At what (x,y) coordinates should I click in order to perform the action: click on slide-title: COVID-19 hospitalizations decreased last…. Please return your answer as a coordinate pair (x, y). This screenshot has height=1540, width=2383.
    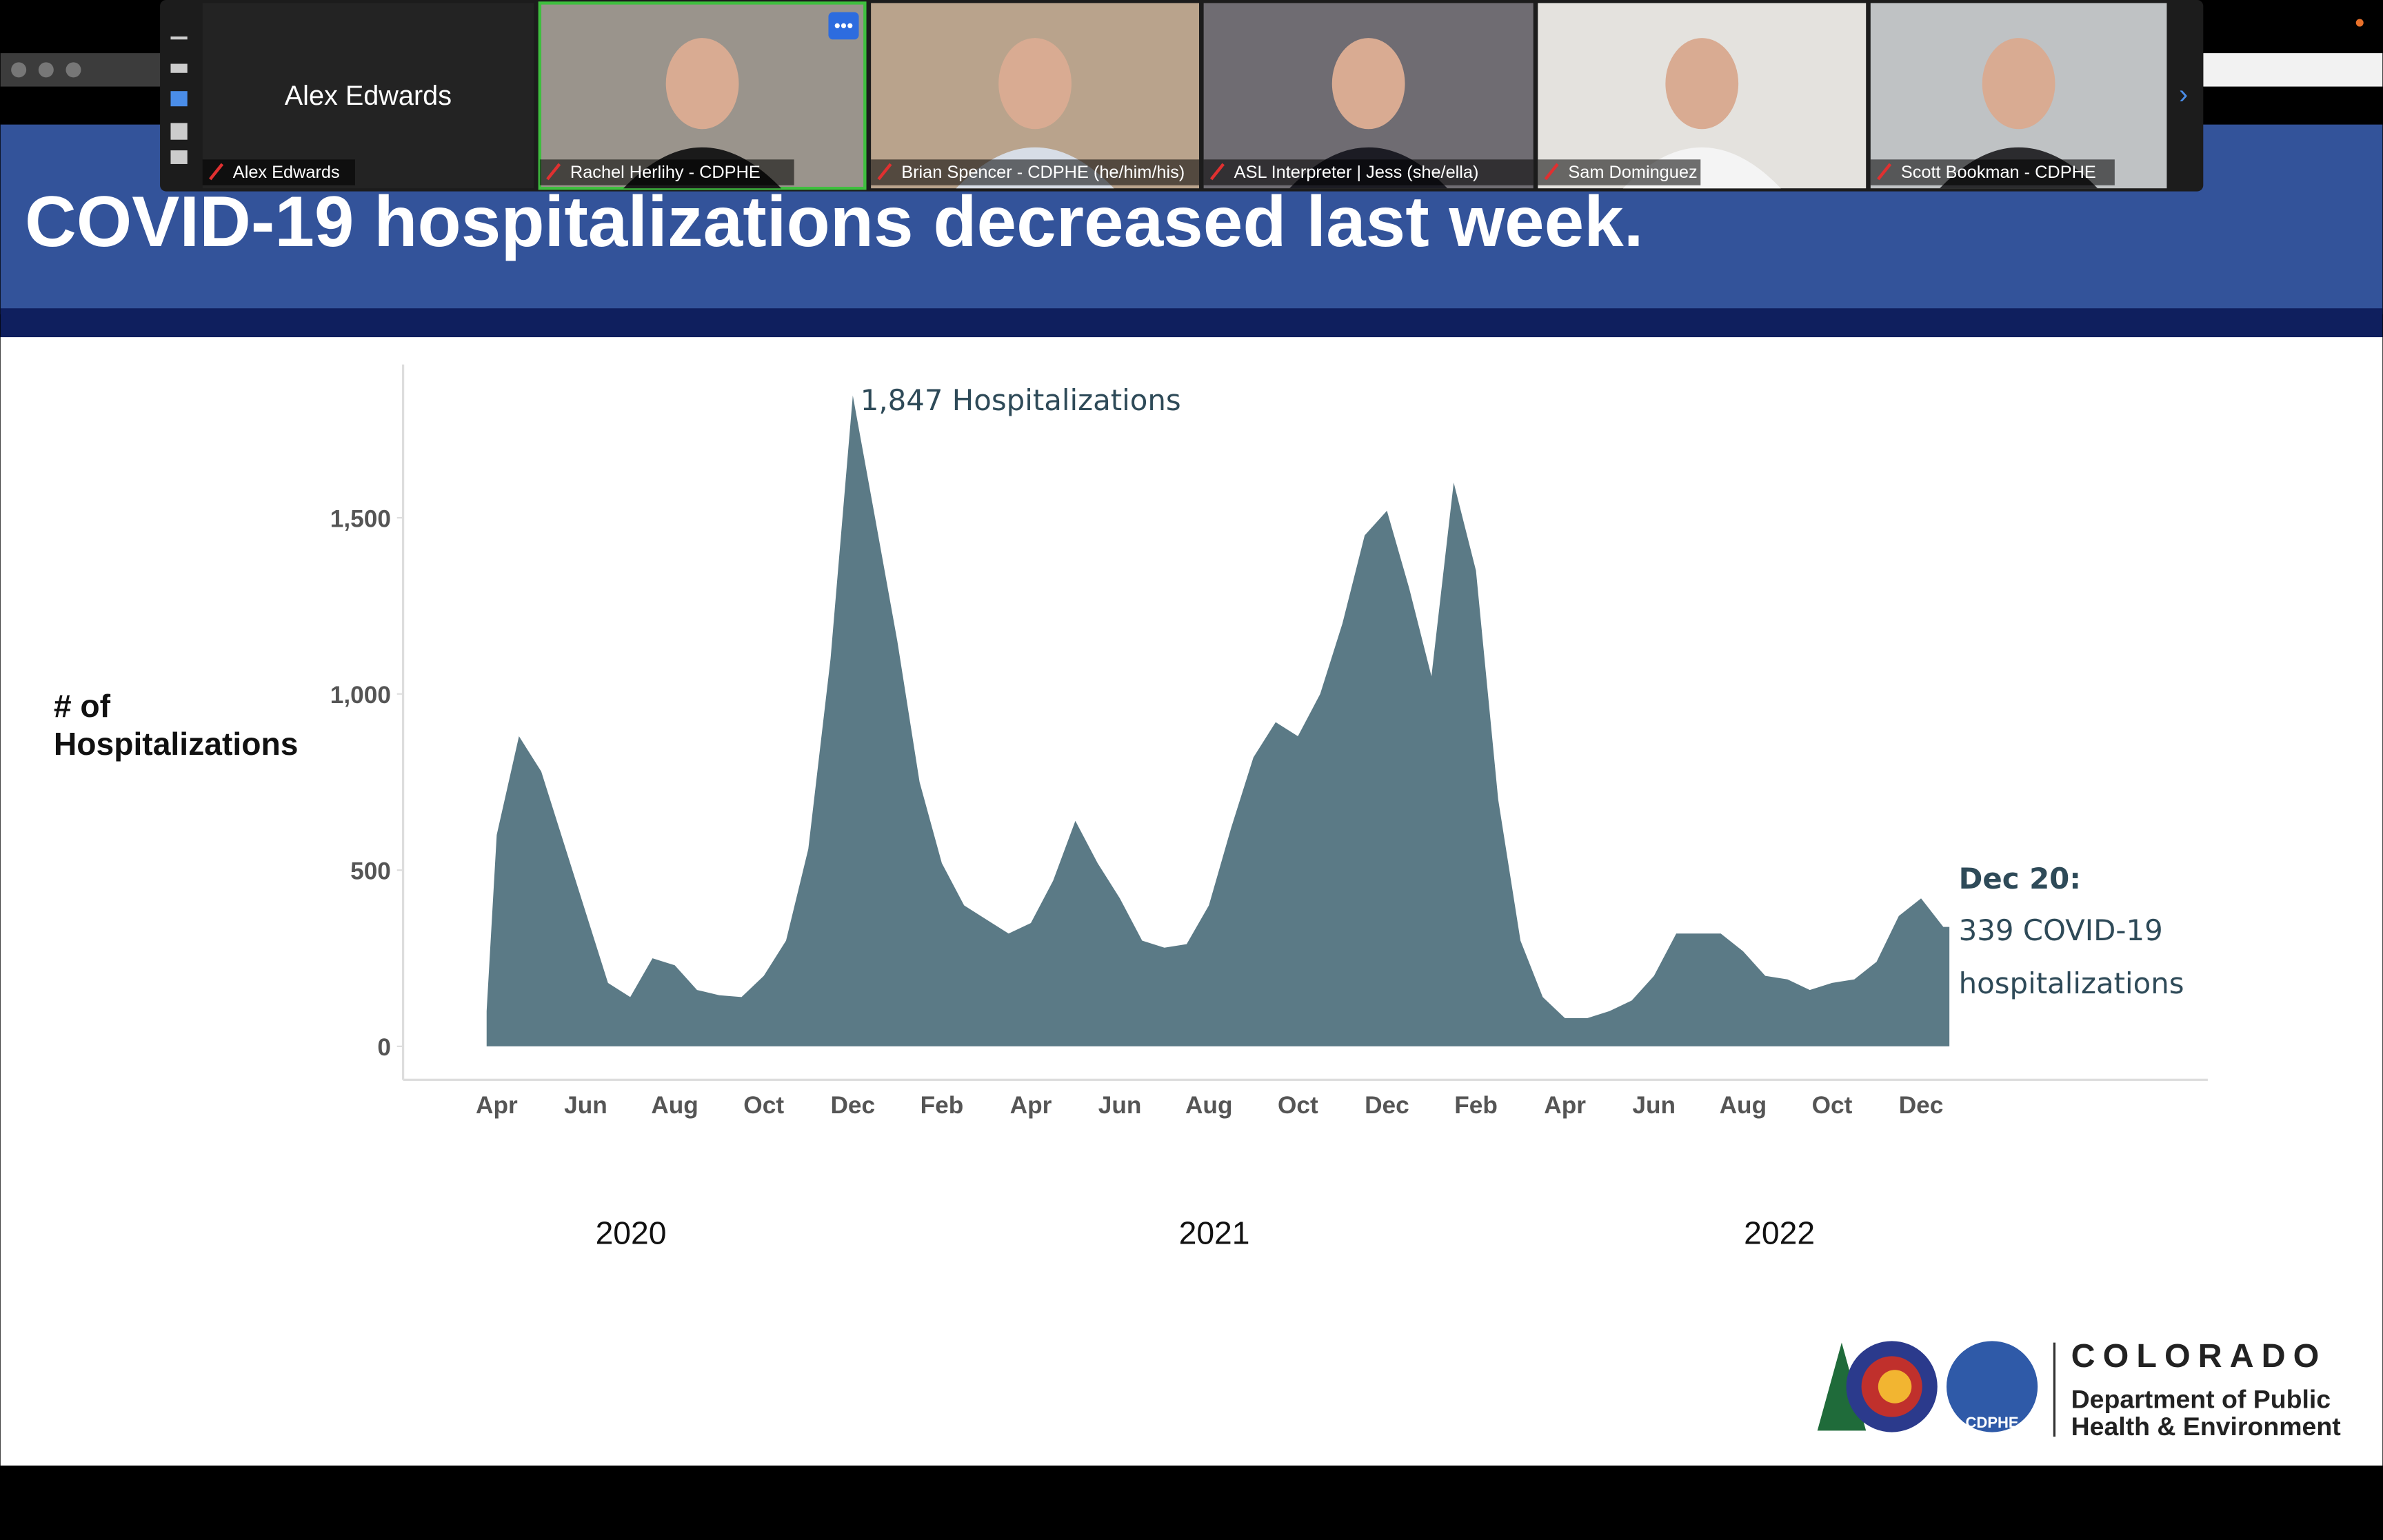
    Looking at the image, I should click on (834, 221).